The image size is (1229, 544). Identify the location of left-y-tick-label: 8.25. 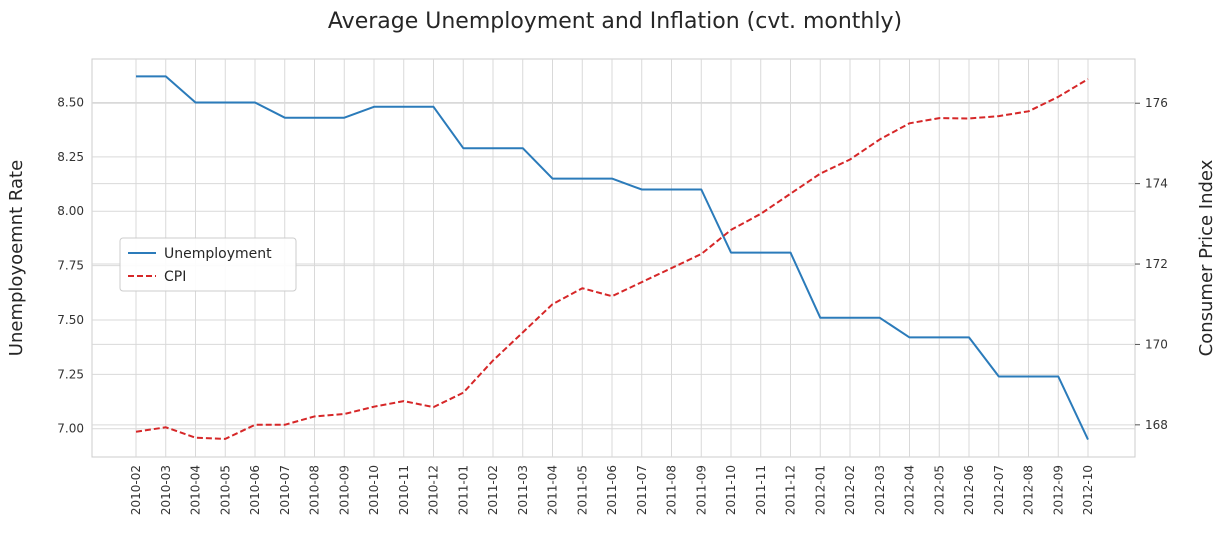
(70, 157).